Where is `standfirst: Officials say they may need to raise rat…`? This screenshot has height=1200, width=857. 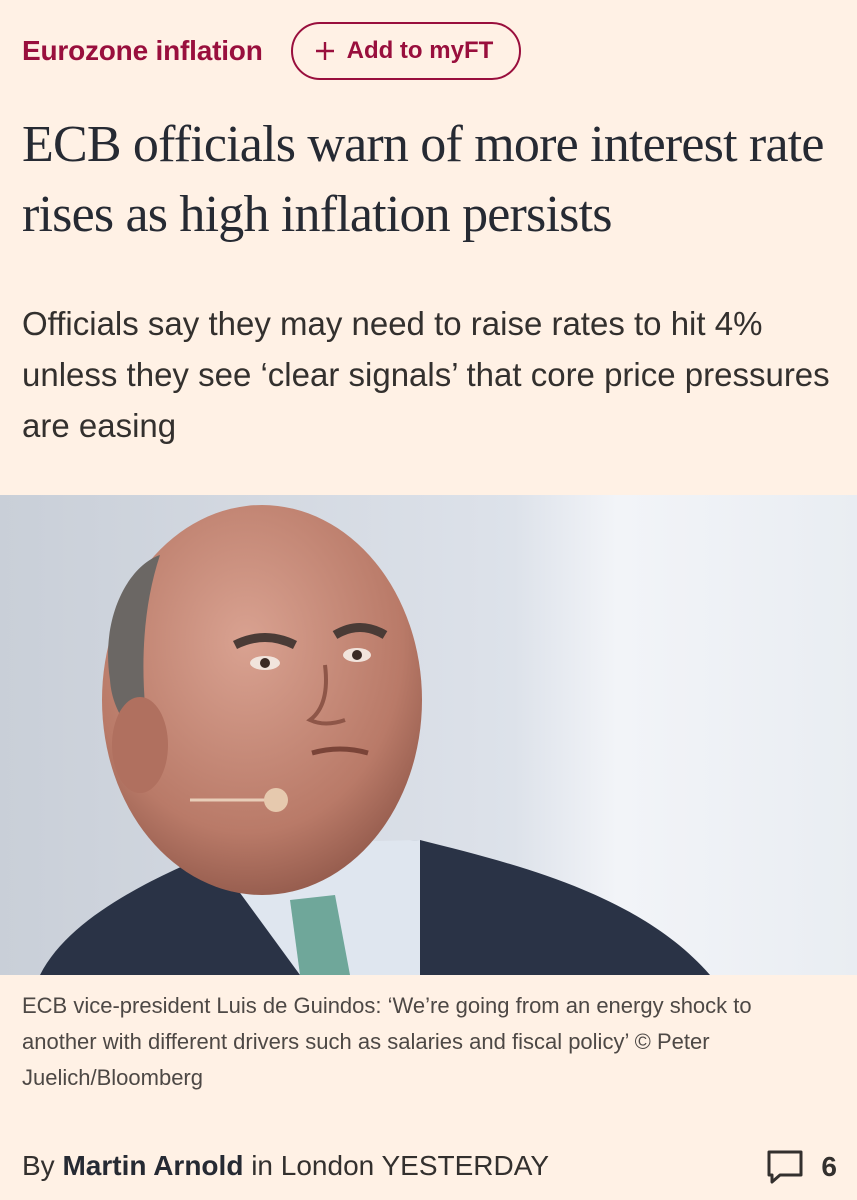 standfirst: Officials say they may need to raise rat… is located at coordinates (426, 374).